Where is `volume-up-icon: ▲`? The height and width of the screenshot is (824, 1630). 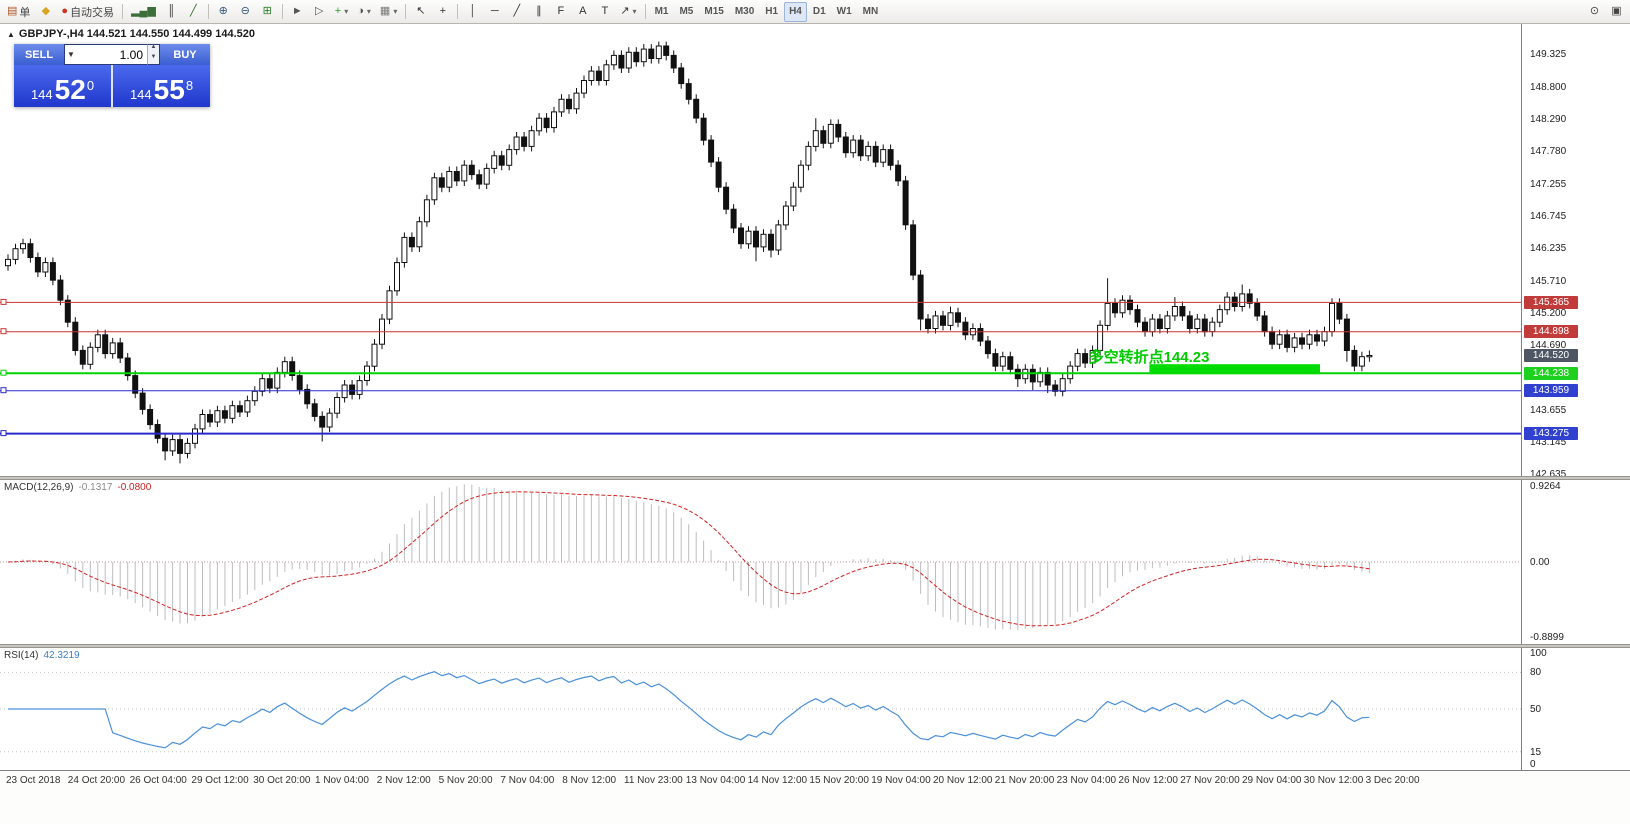
volume-up-icon: ▲ is located at coordinates (153, 47).